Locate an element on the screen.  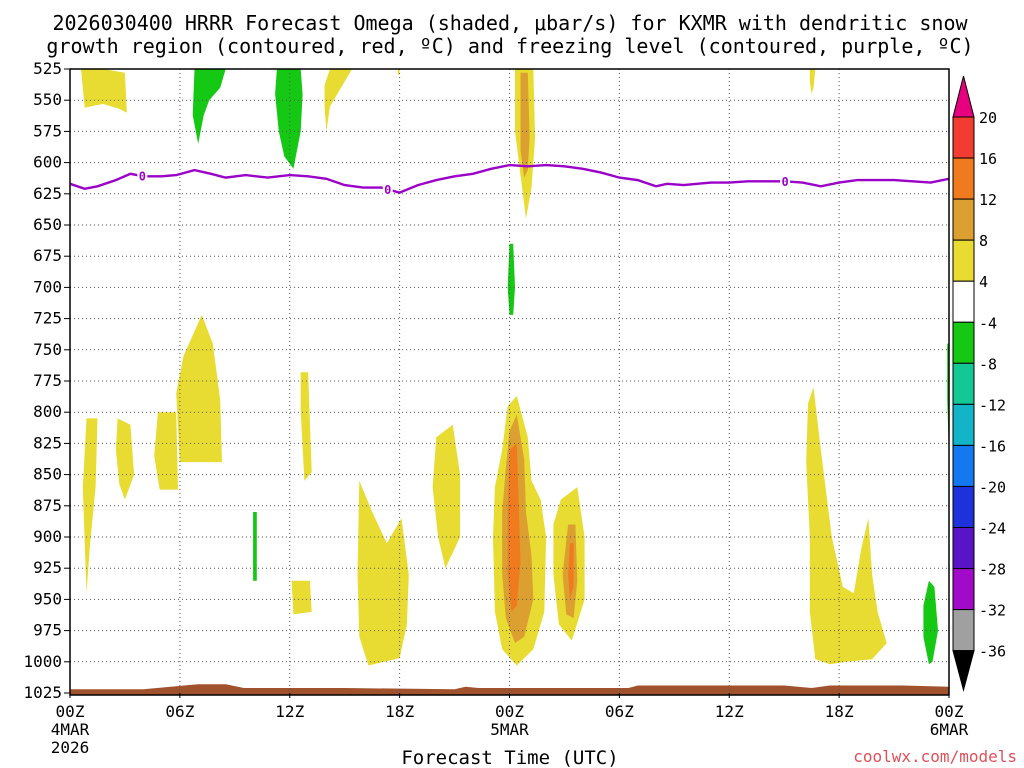
colorbar: 20 16 12 8 4 -4 -8 -12 -16 -20 -24 -28 -32 -36 is located at coordinates (979, 383).